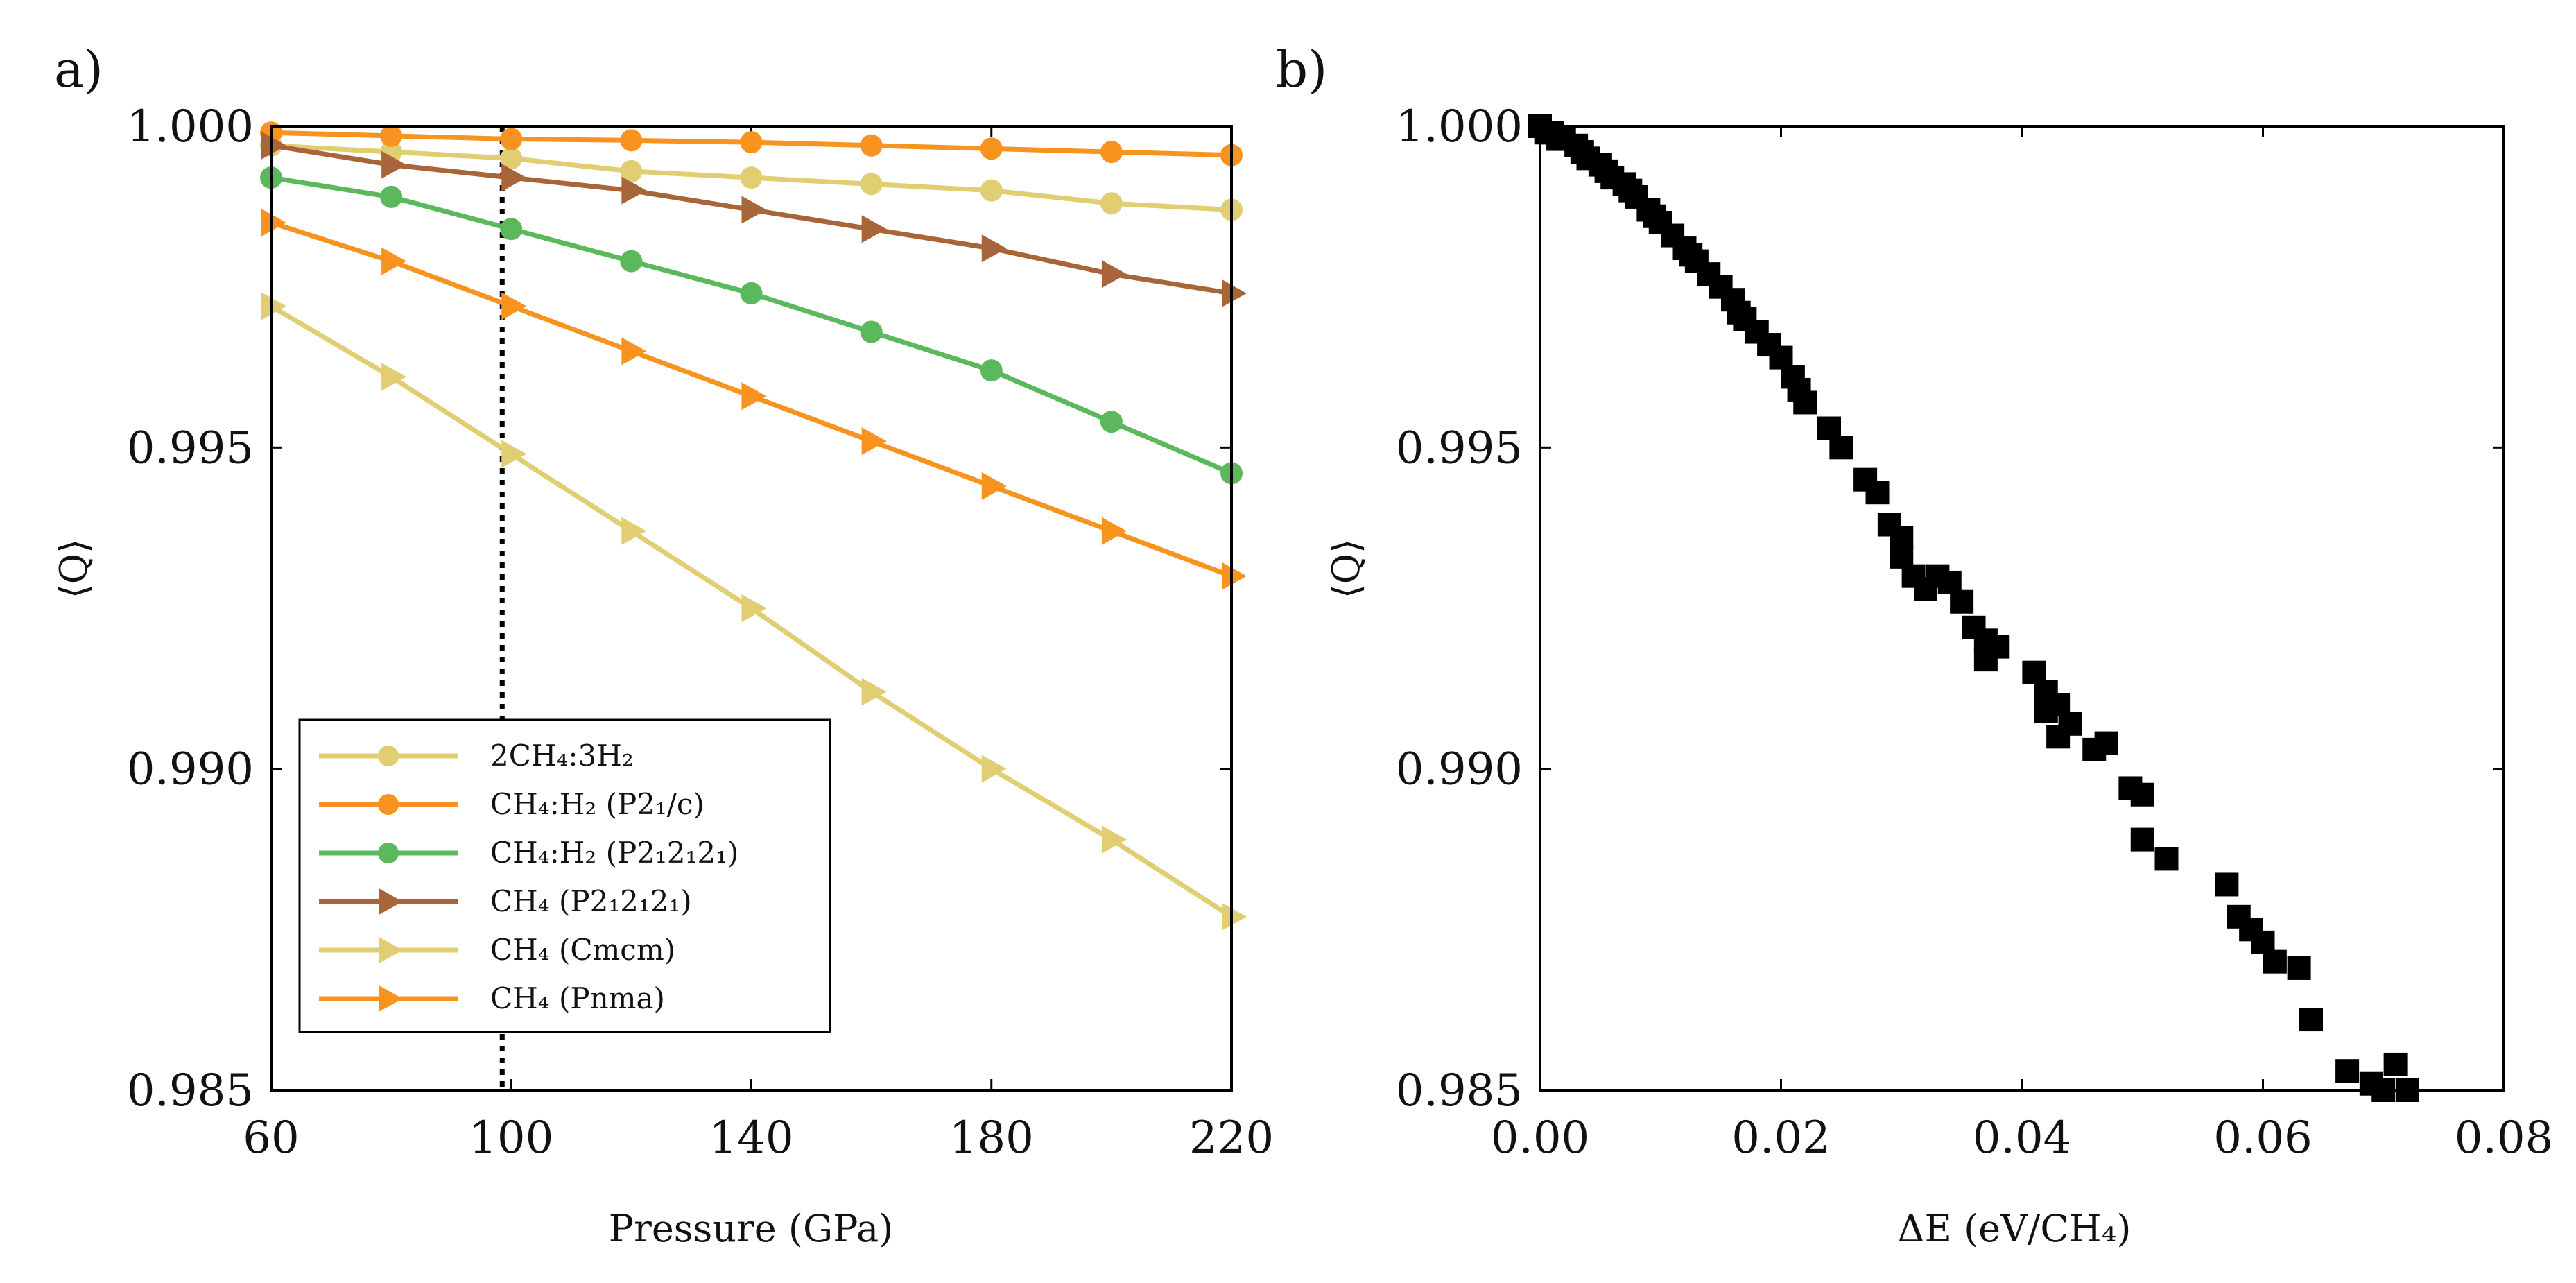 The image size is (2576, 1283). I want to click on legend-item: CH₄:H₂ (P2₁/c), so click(511, 804).